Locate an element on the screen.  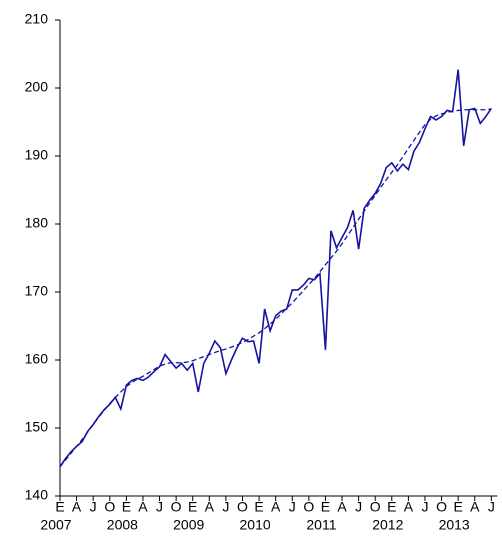
y-tick-label: 180 is located at coordinates (37, 223).